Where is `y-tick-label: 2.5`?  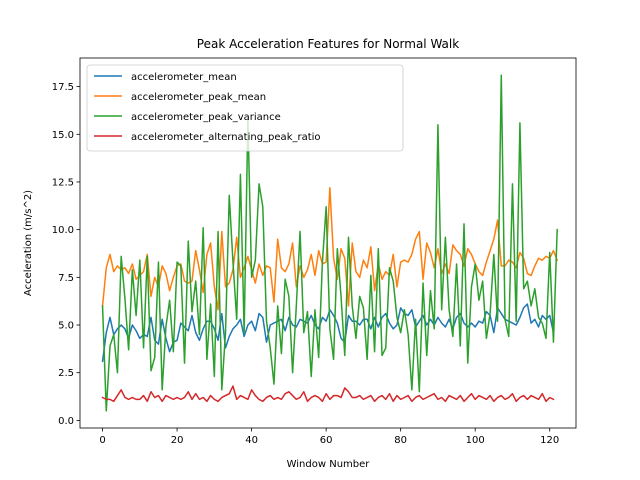 y-tick-label: 2.5 is located at coordinates (66, 373).